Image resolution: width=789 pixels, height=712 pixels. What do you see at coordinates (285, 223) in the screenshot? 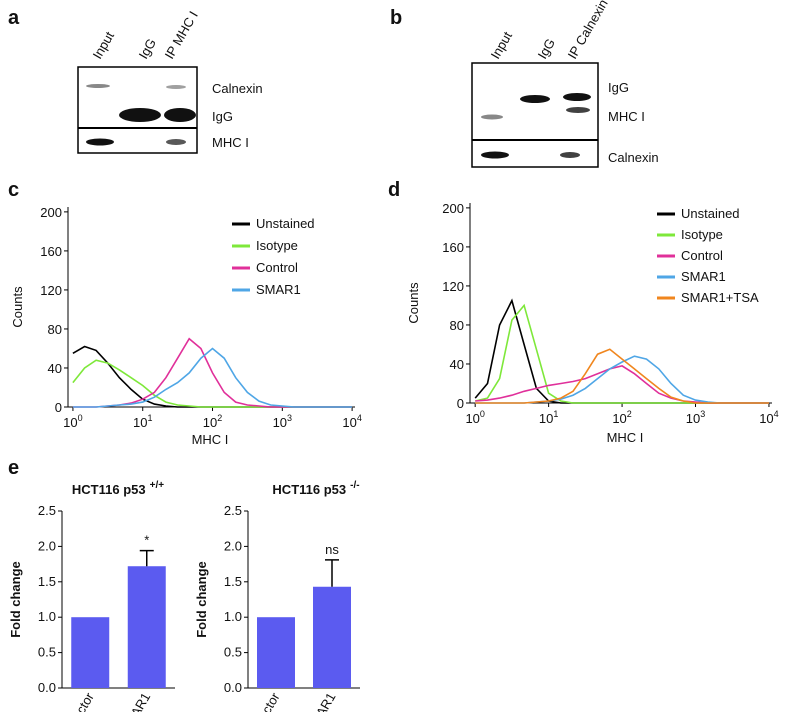
I see `legend-label: Unstained` at bounding box center [285, 223].